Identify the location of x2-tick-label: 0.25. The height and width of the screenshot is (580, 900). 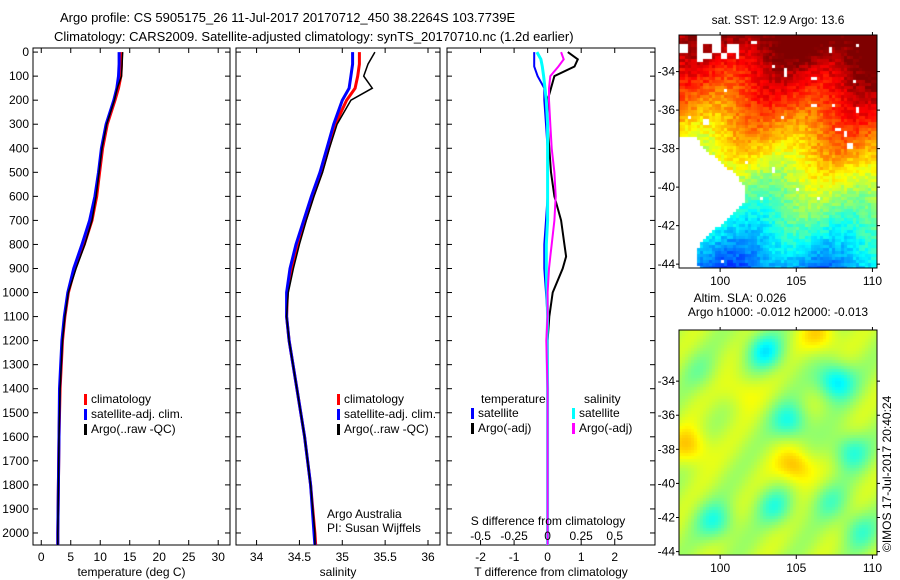
(582, 536).